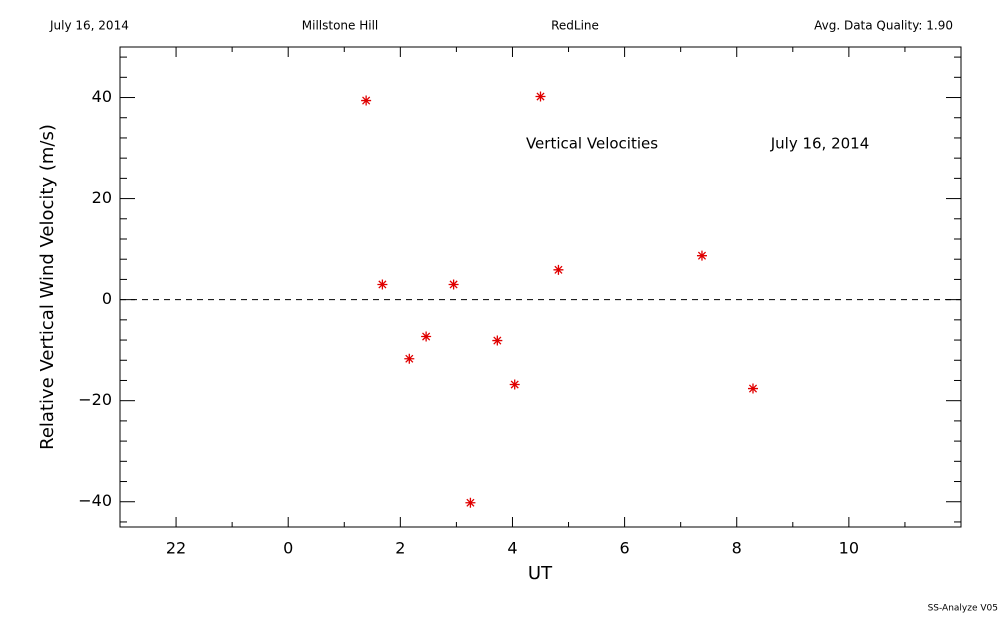 Image resolution: width=1000 pixels, height=625 pixels. I want to click on x-tick-label: 4, so click(512, 548).